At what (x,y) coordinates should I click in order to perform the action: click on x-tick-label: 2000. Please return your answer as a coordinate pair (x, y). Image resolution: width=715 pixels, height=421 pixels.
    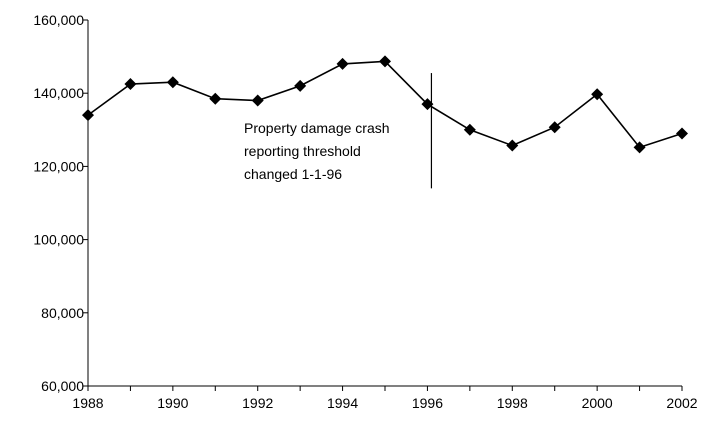
    Looking at the image, I should click on (597, 403).